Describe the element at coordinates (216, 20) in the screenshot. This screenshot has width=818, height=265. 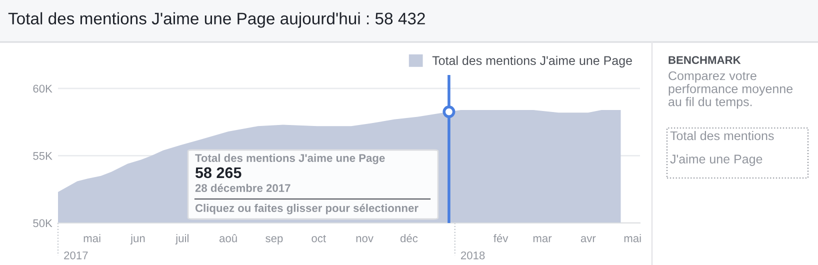
I see `chart-title: Total des mentions J'aime une Page aujourd'hui : 58 432` at that location.